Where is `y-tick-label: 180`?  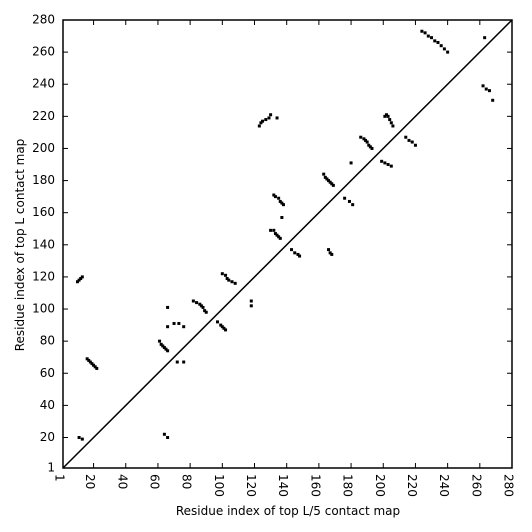
y-tick-label: 180 is located at coordinates (43, 180).